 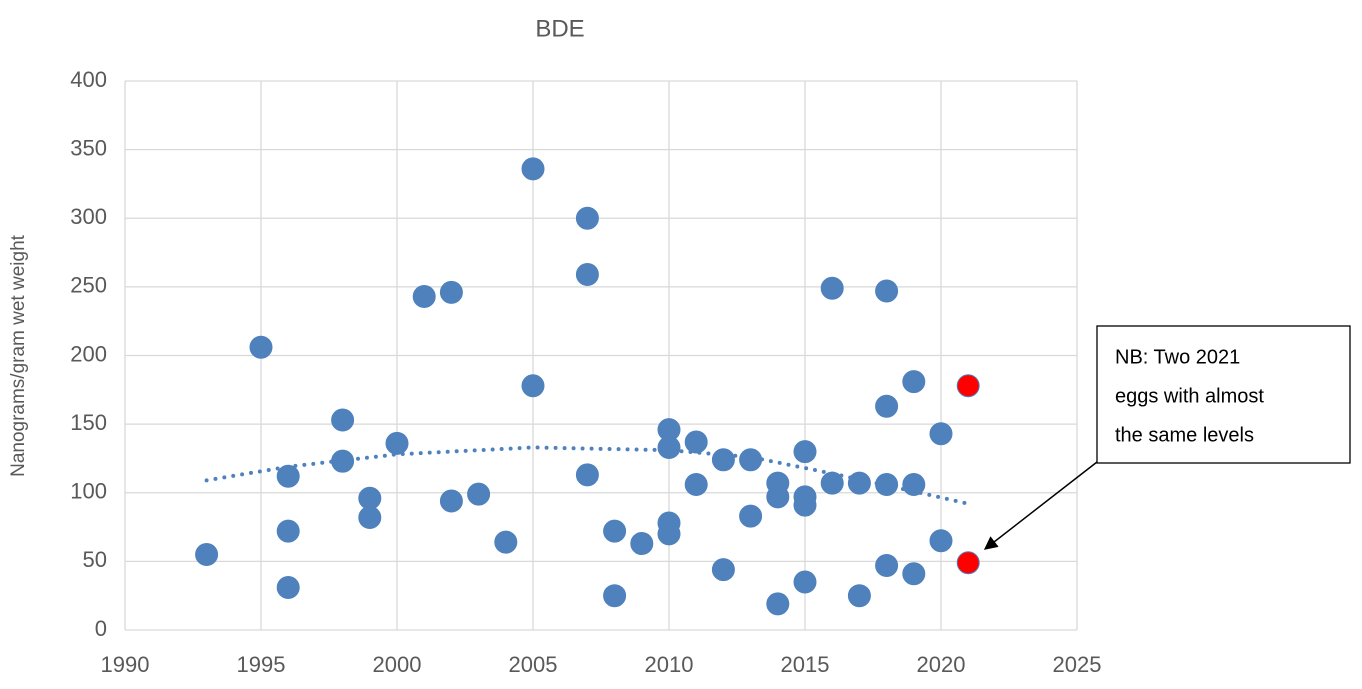 What do you see at coordinates (1040, 505) in the screenshot?
I see `annotation-arrow` at bounding box center [1040, 505].